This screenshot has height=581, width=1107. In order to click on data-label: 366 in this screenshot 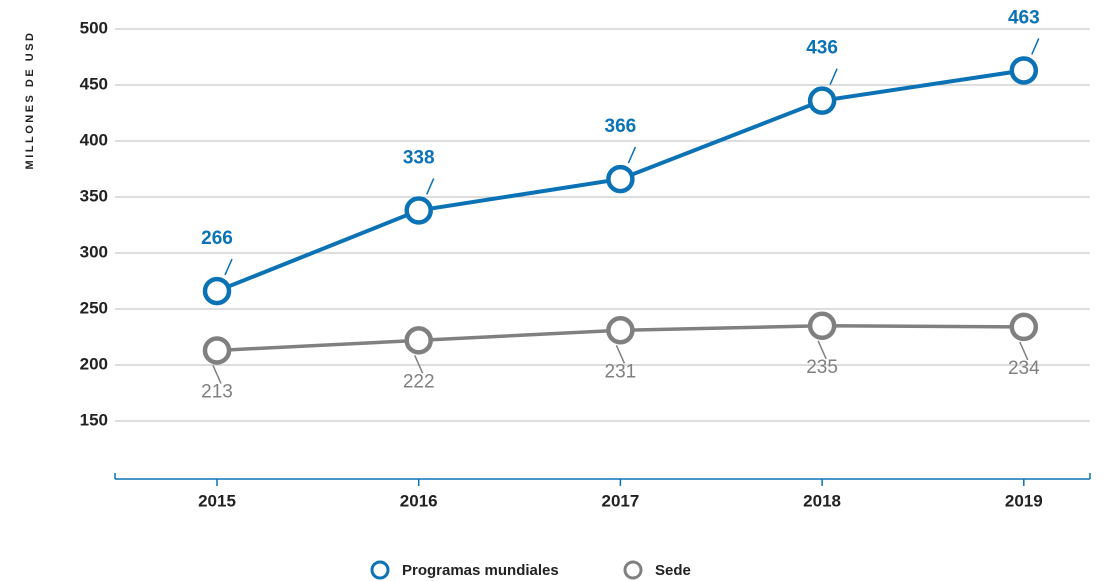, I will do `click(621, 126)`.